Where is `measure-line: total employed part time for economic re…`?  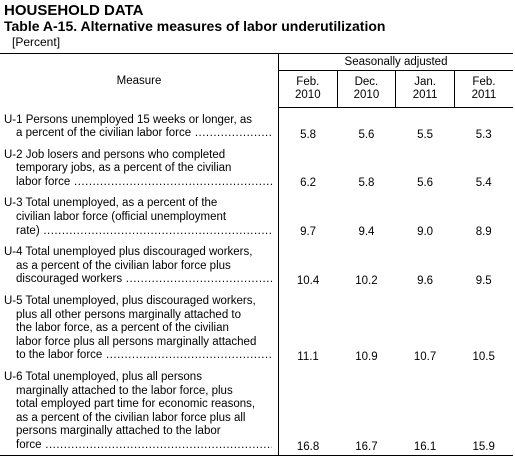
measure-line: total employed part time for economic re… is located at coordinates (136, 404).